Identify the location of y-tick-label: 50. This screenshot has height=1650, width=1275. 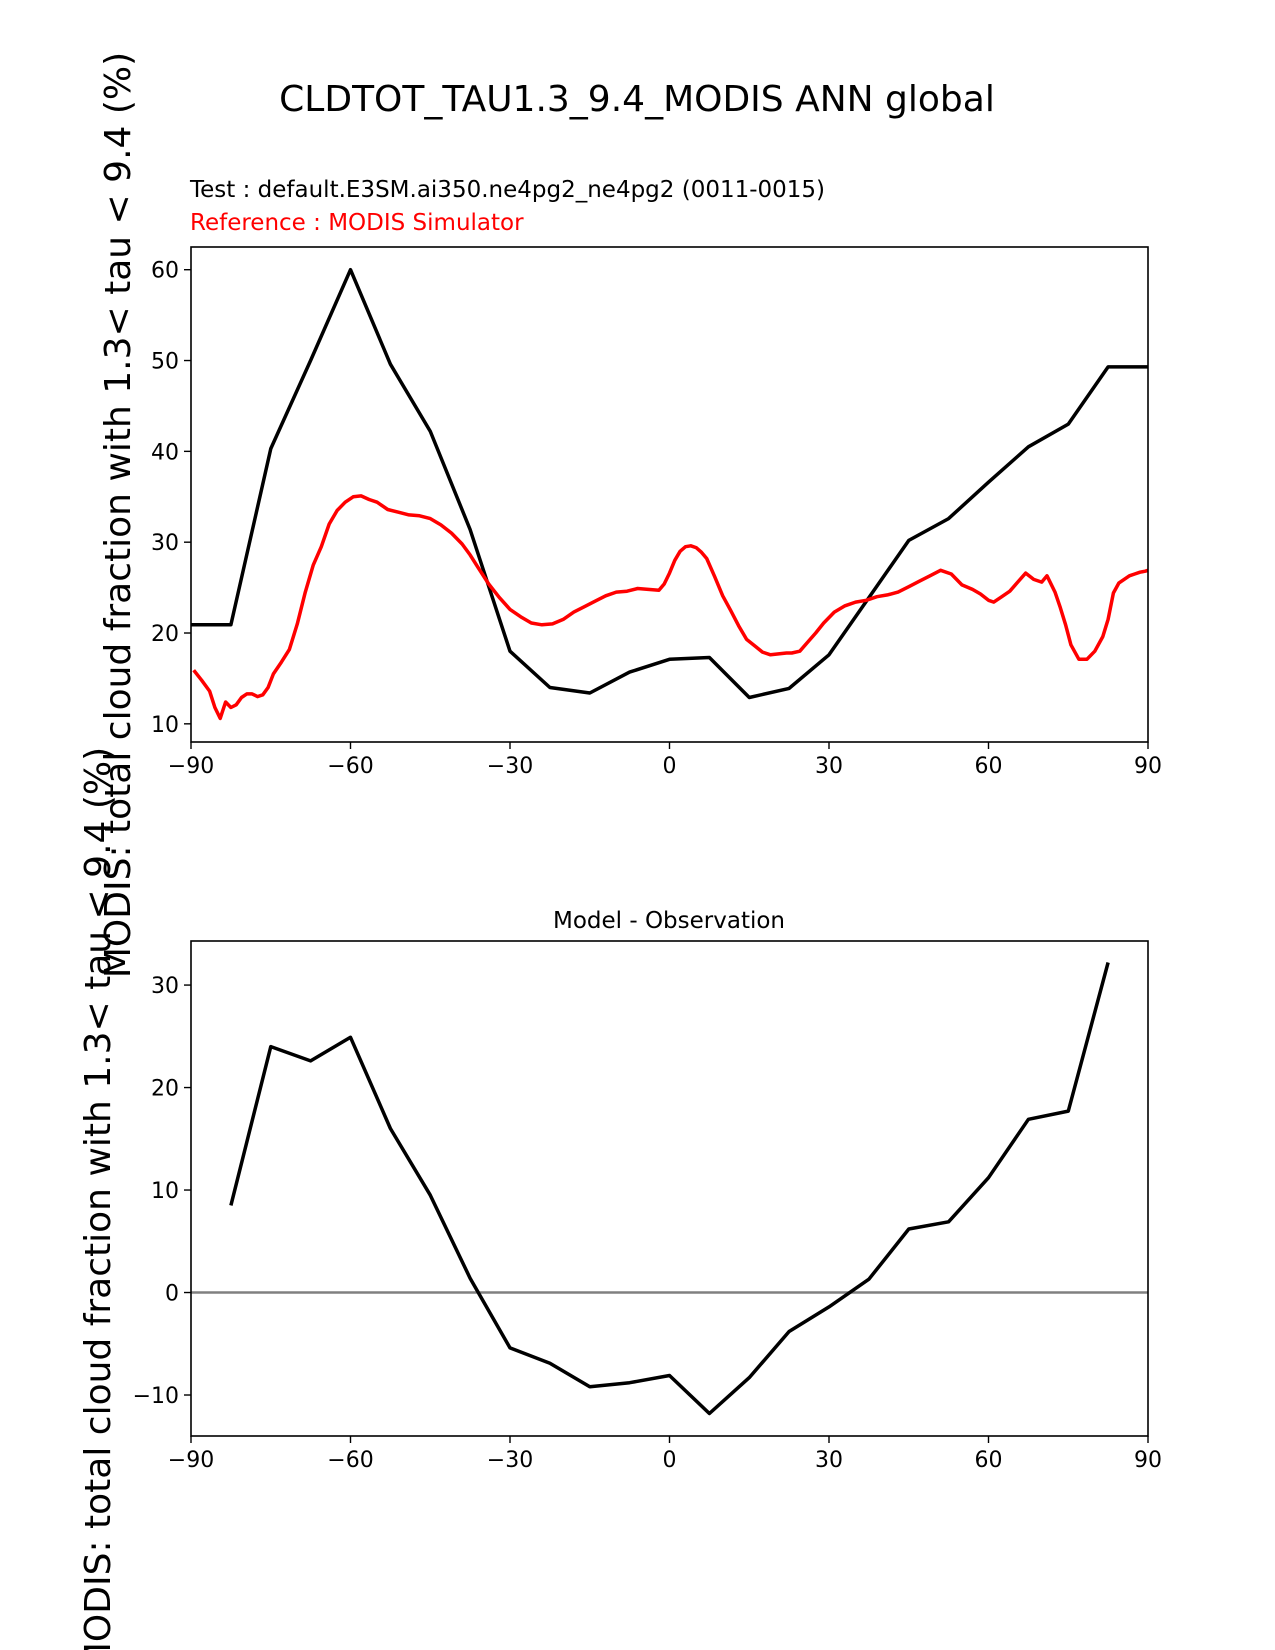
(165, 362).